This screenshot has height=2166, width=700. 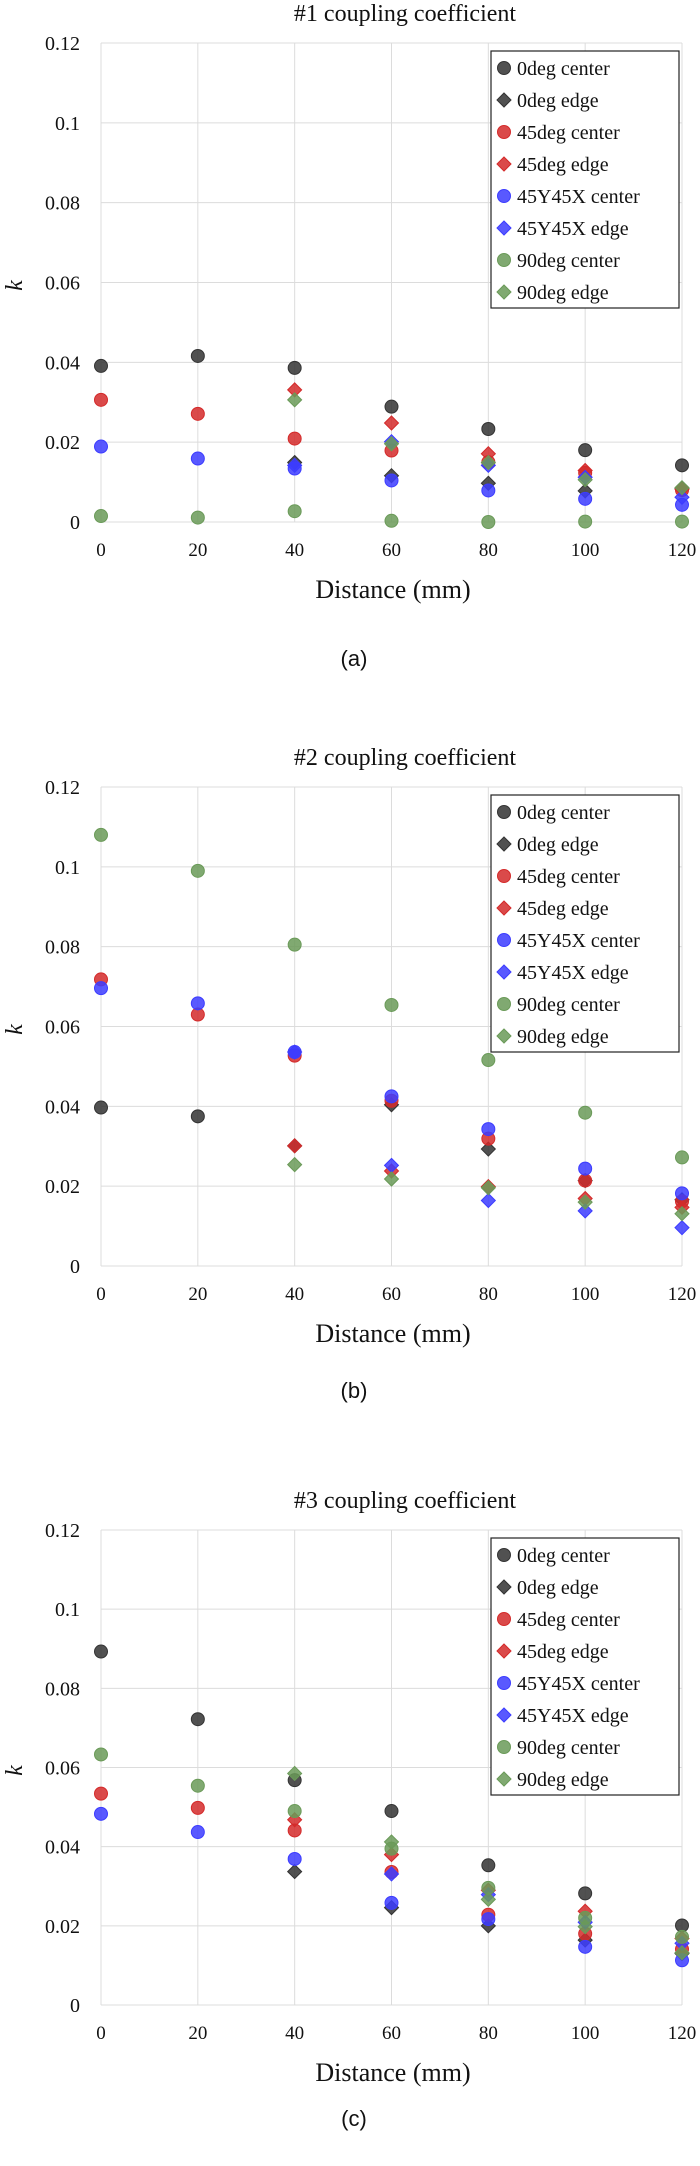 What do you see at coordinates (563, 165) in the screenshot?
I see `legend-label: 45deg edge` at bounding box center [563, 165].